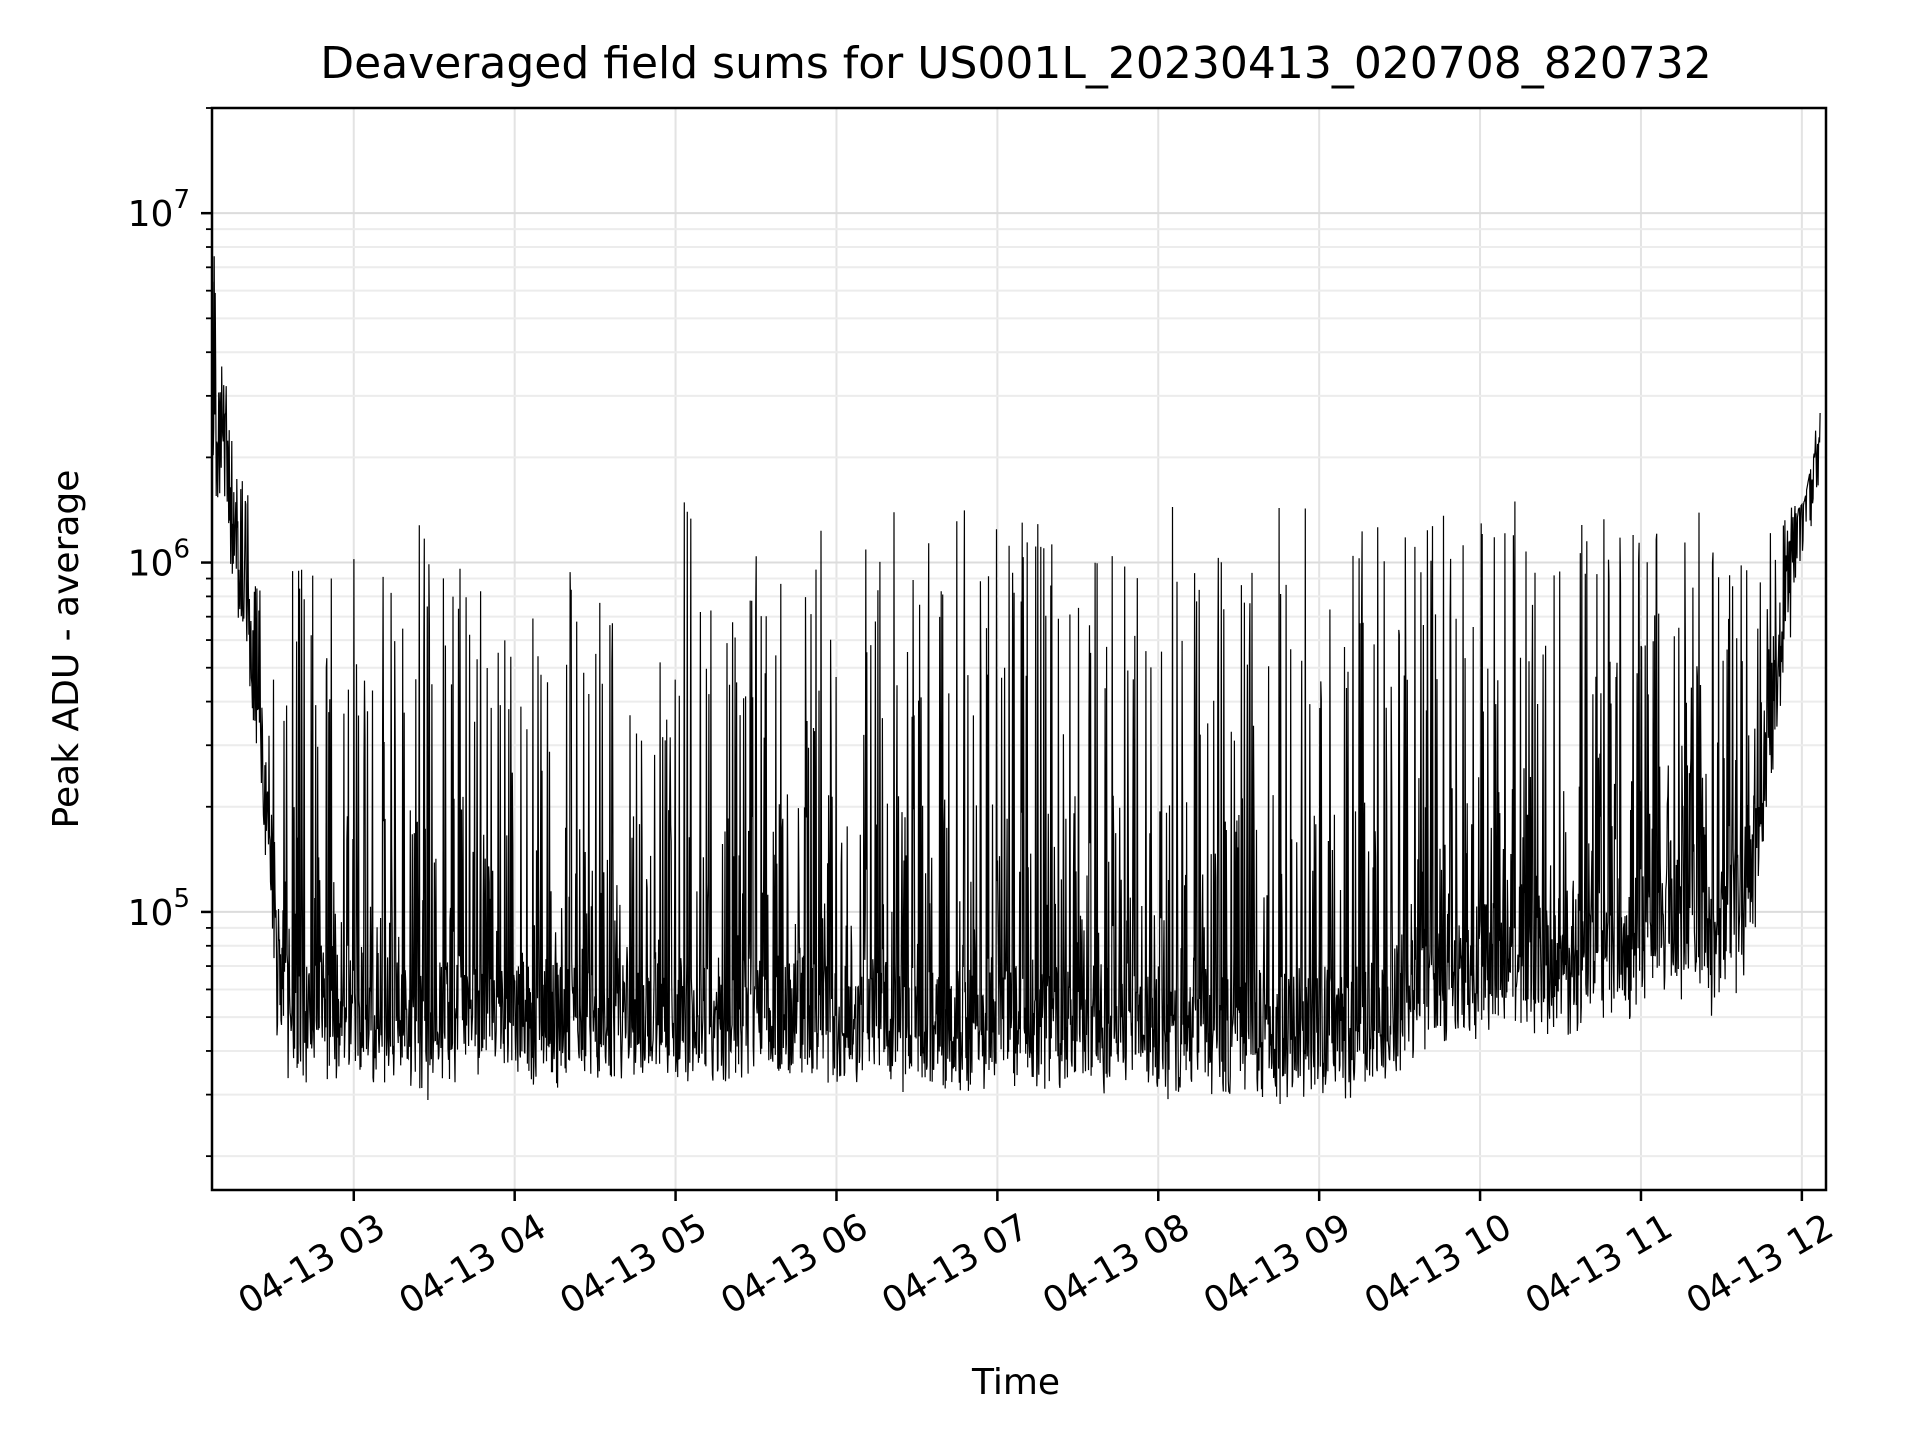  I want to click on y-axis-label: Peak ADU - average, so click(66, 649).